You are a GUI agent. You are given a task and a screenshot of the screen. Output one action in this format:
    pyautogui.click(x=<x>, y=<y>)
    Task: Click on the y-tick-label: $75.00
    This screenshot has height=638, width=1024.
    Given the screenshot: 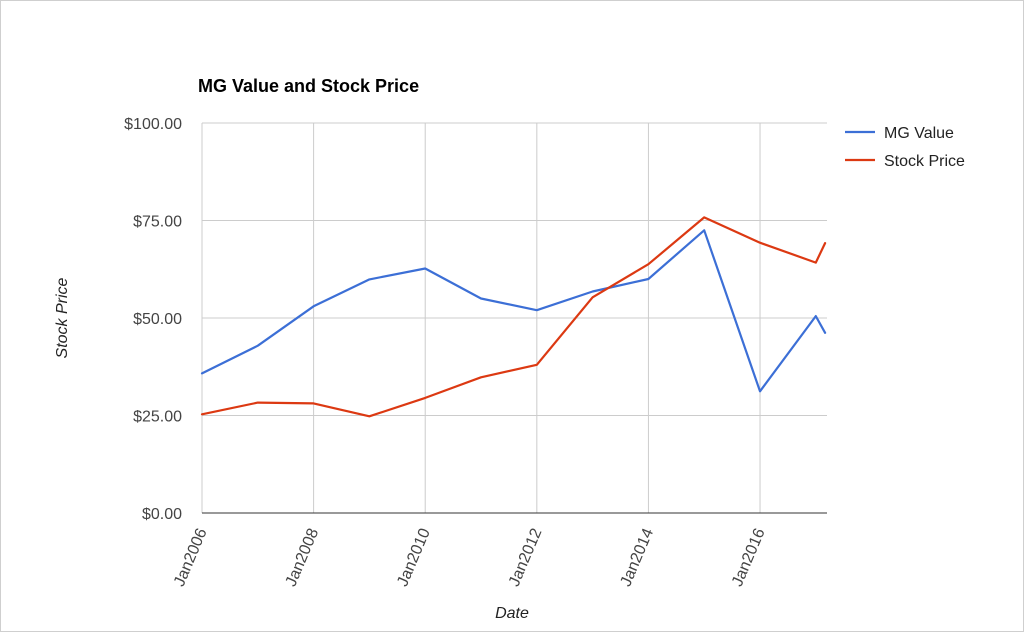 What is the action you would take?
    pyautogui.click(x=157, y=222)
    